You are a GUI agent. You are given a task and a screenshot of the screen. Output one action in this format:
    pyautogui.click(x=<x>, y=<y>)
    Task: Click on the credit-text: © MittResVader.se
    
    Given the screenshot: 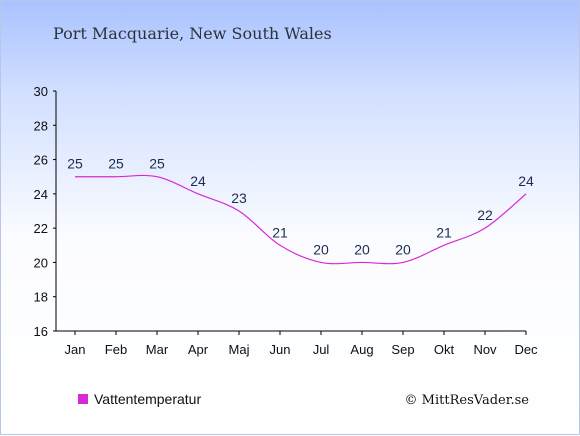 What is the action you would take?
    pyautogui.click(x=467, y=400)
    